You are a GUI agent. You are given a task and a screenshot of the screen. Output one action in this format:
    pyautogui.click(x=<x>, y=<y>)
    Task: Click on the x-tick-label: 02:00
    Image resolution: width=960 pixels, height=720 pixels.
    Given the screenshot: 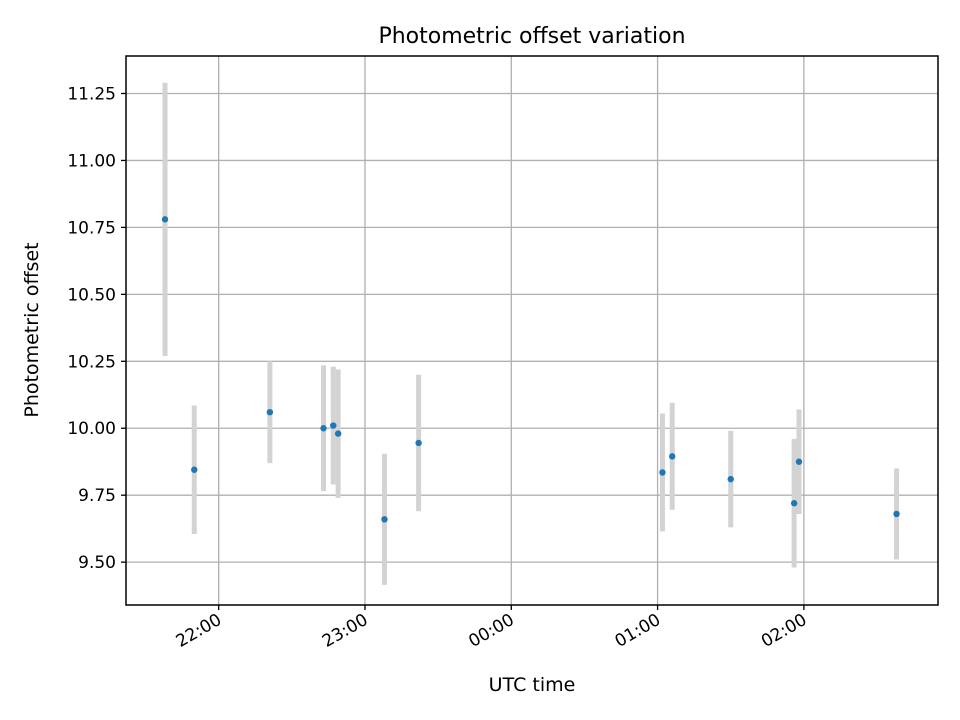 What is the action you would take?
    pyautogui.click(x=784, y=631)
    